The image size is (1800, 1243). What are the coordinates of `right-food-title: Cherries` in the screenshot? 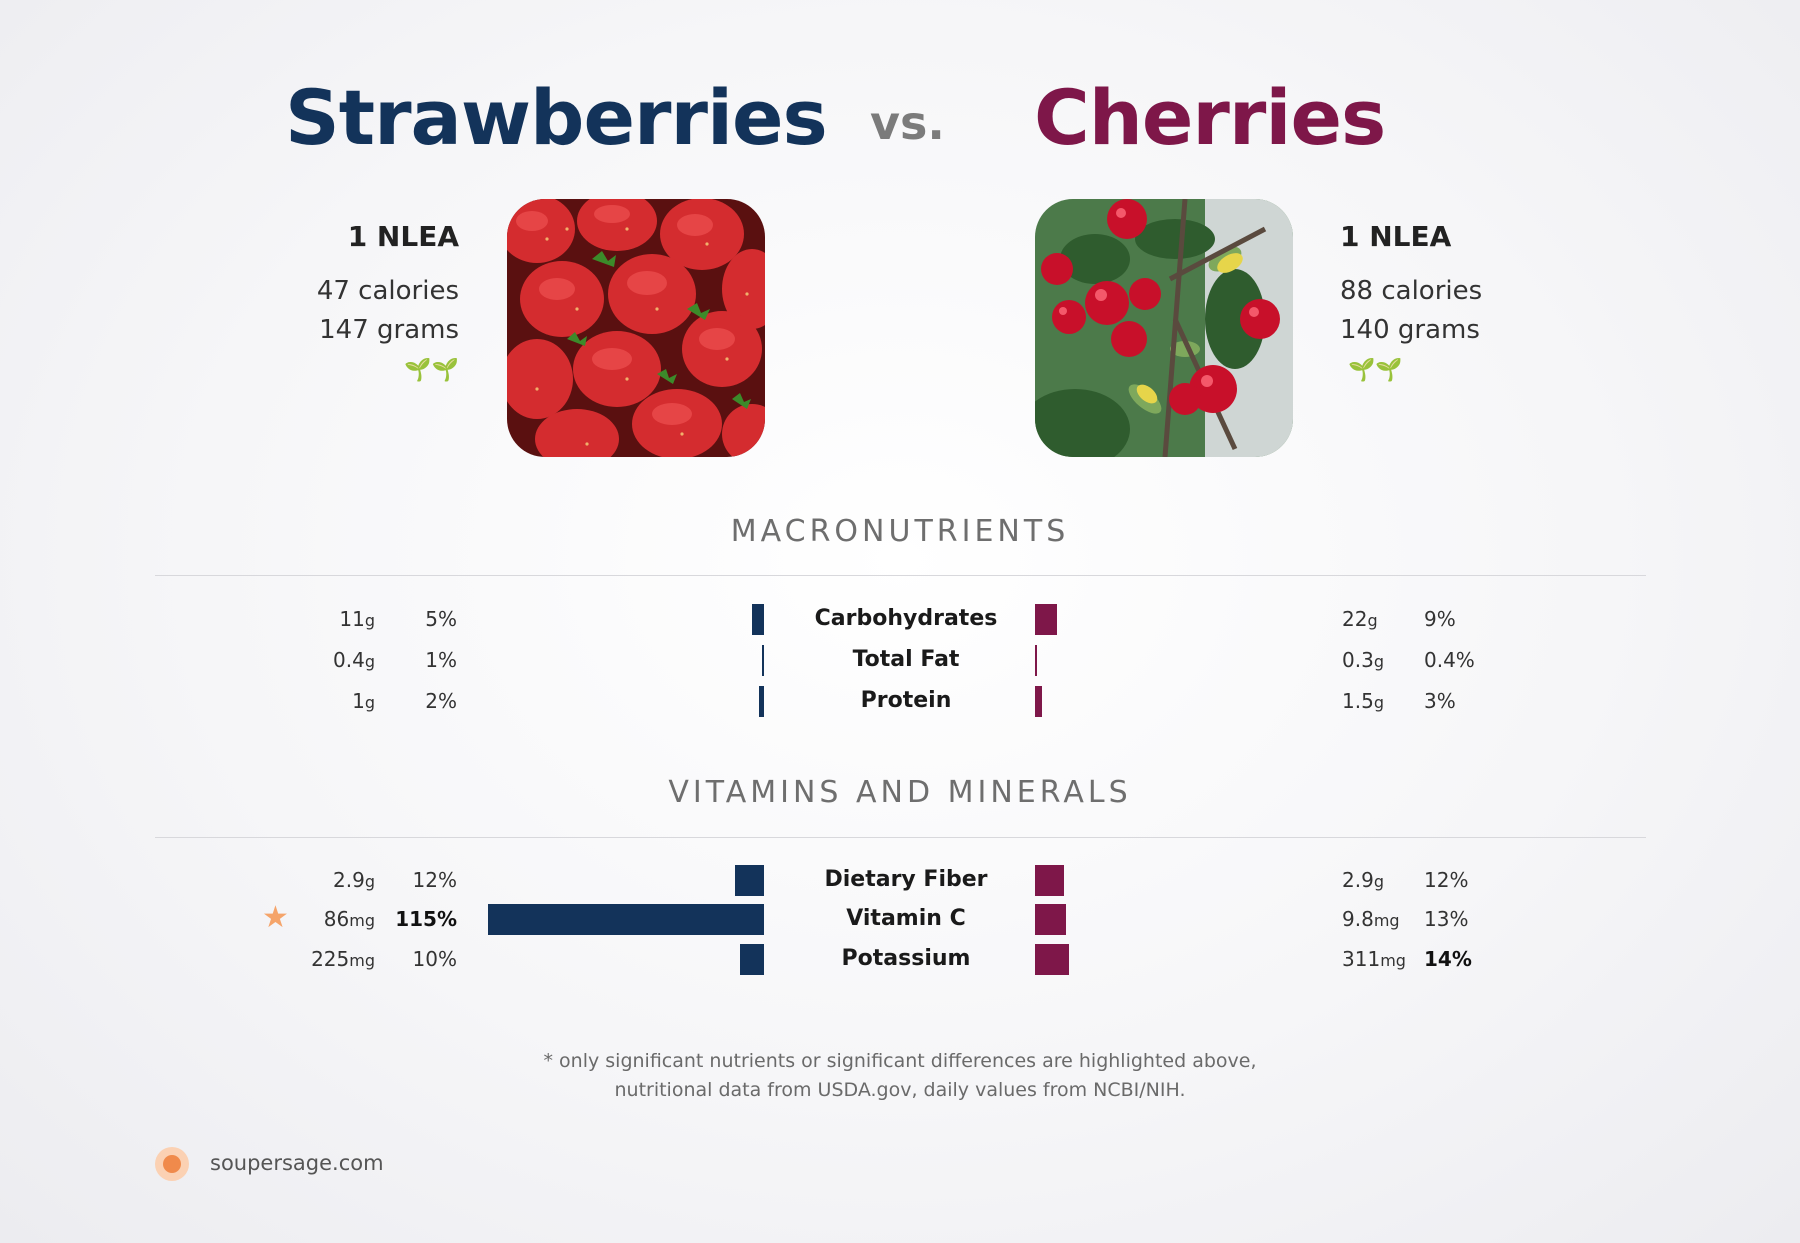 It's located at (1210, 117).